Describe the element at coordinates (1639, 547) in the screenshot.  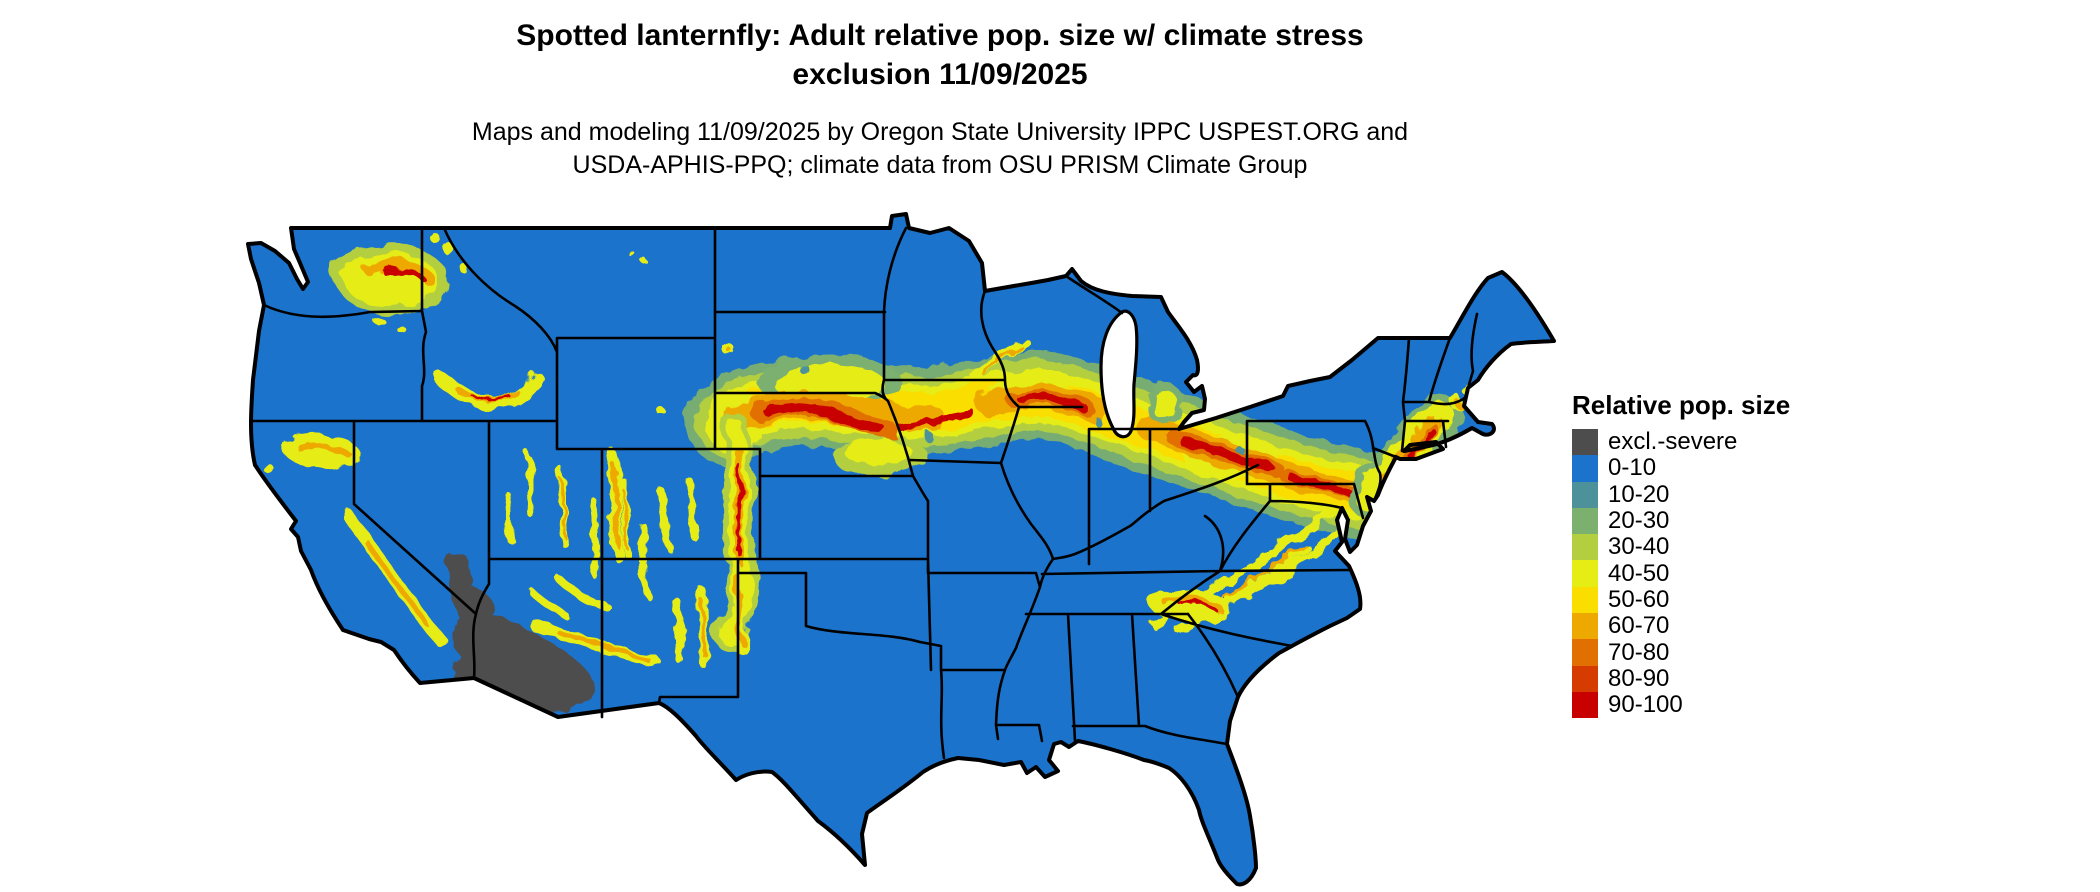
I see `legend-label: 30-40` at that location.